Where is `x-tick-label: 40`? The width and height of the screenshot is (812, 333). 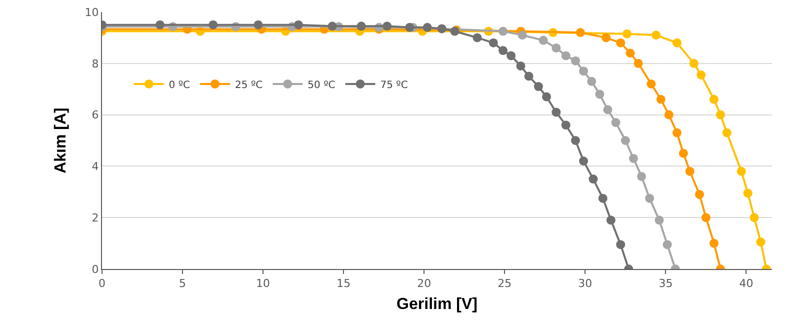
x-tick-label: 40 is located at coordinates (746, 283).